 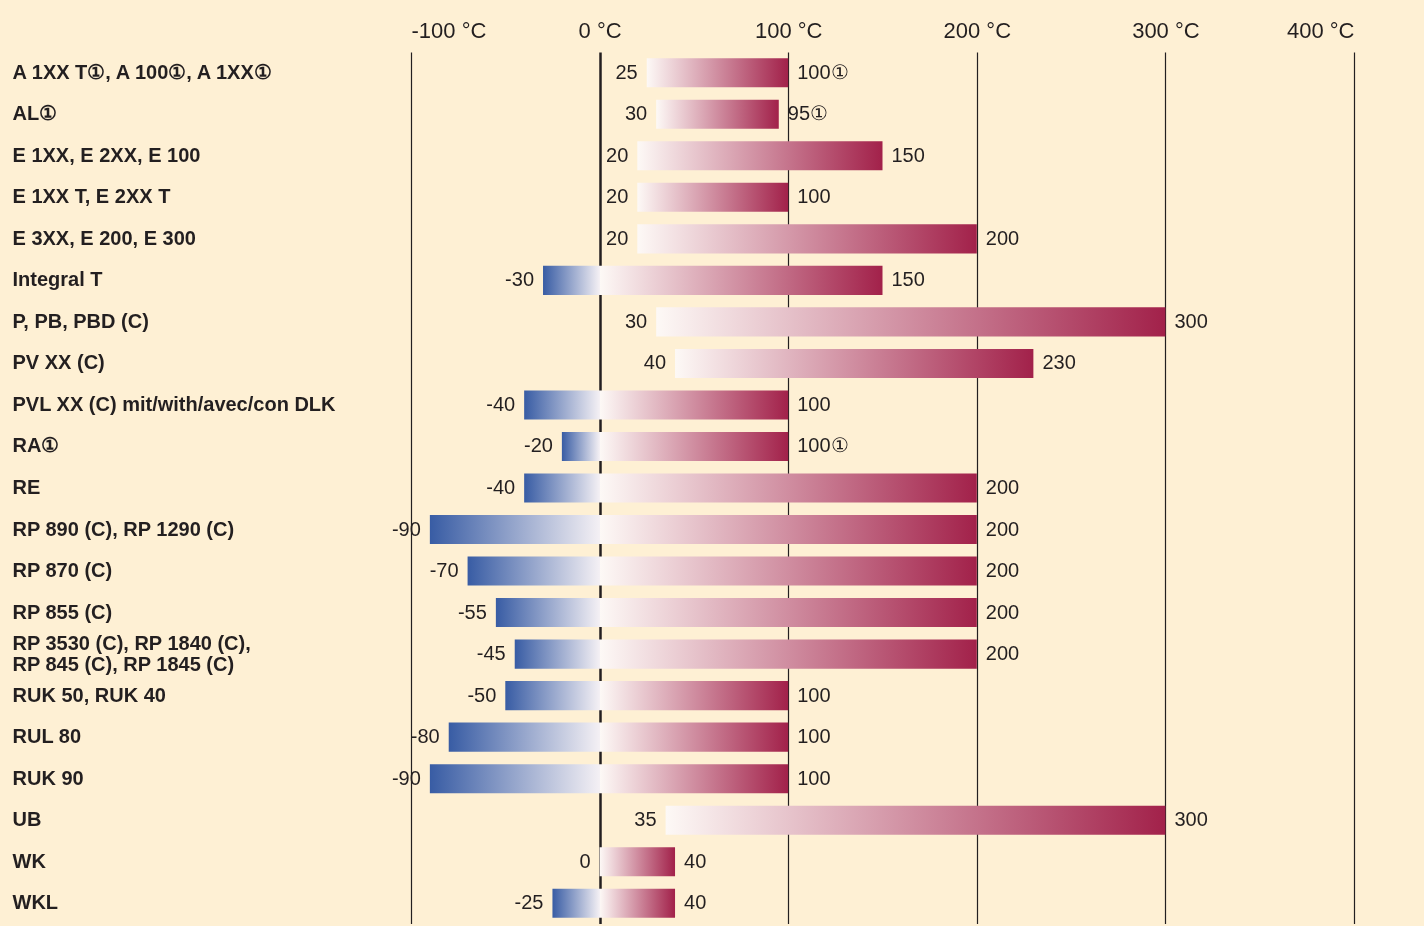 I want to click on annotation: -45, so click(x=491, y=653).